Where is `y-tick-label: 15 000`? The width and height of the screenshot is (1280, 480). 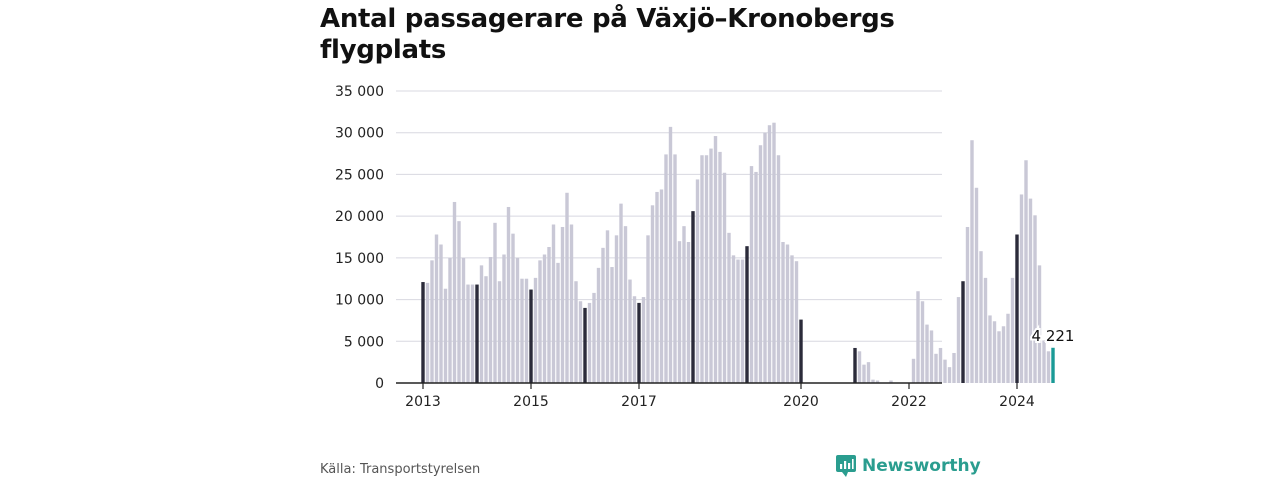 y-tick-label: 15 000 is located at coordinates (359, 259).